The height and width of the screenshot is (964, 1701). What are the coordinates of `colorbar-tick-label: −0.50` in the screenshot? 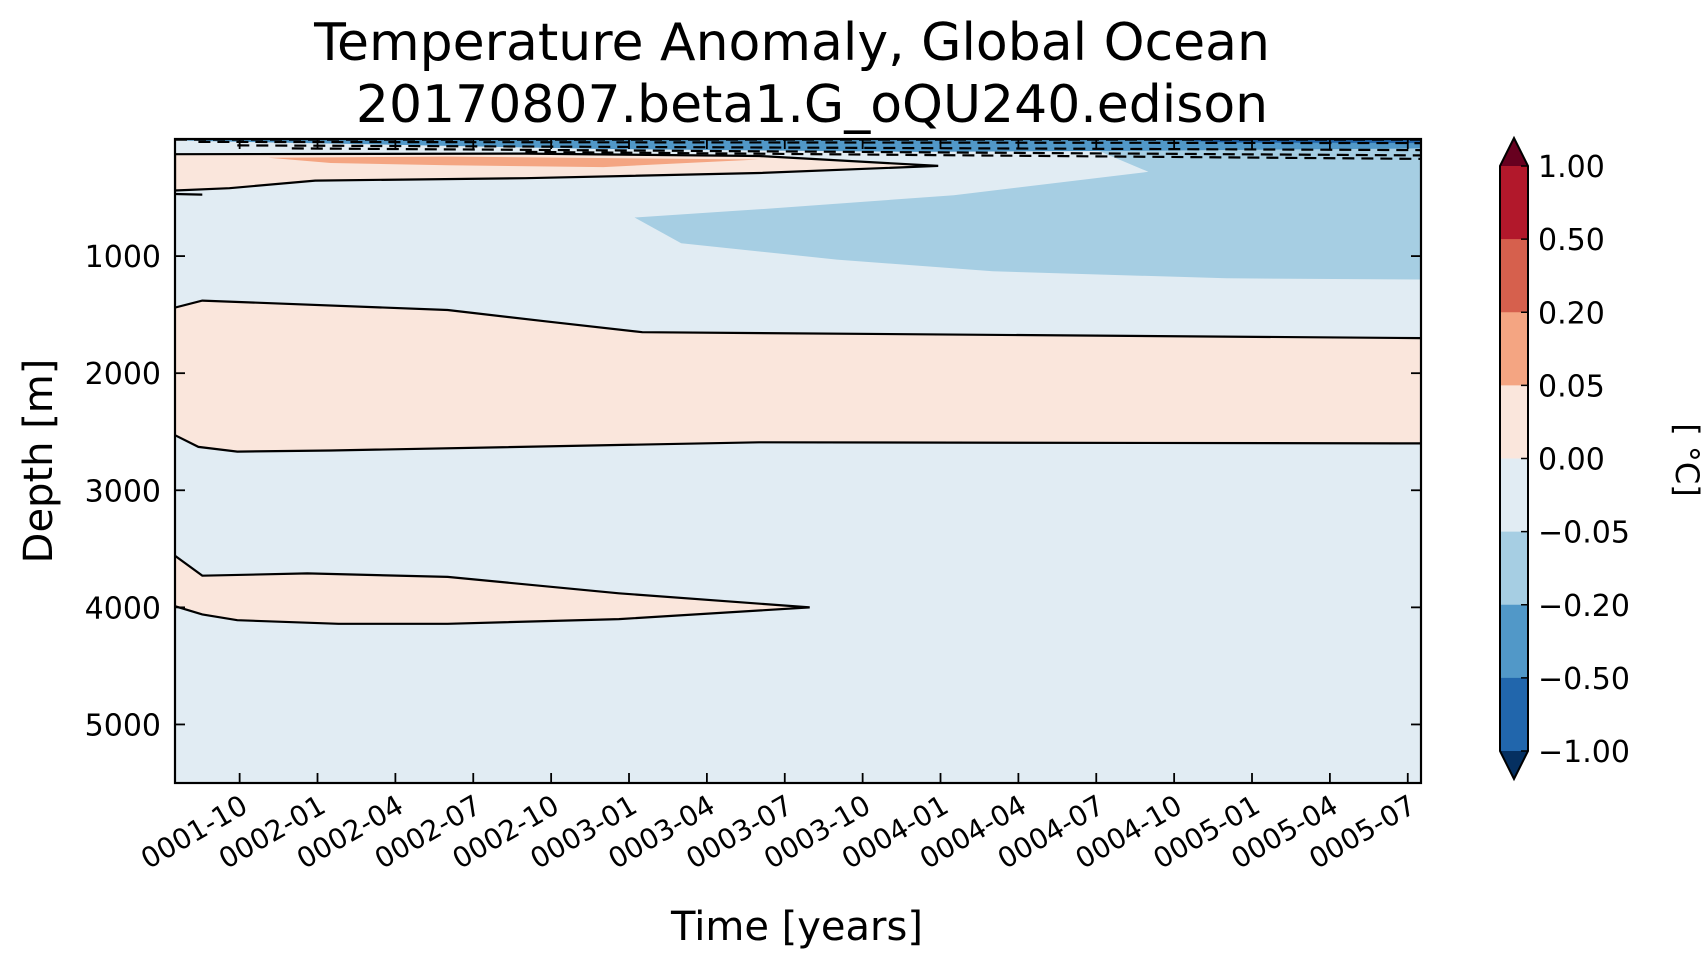 It's located at (1584, 679).